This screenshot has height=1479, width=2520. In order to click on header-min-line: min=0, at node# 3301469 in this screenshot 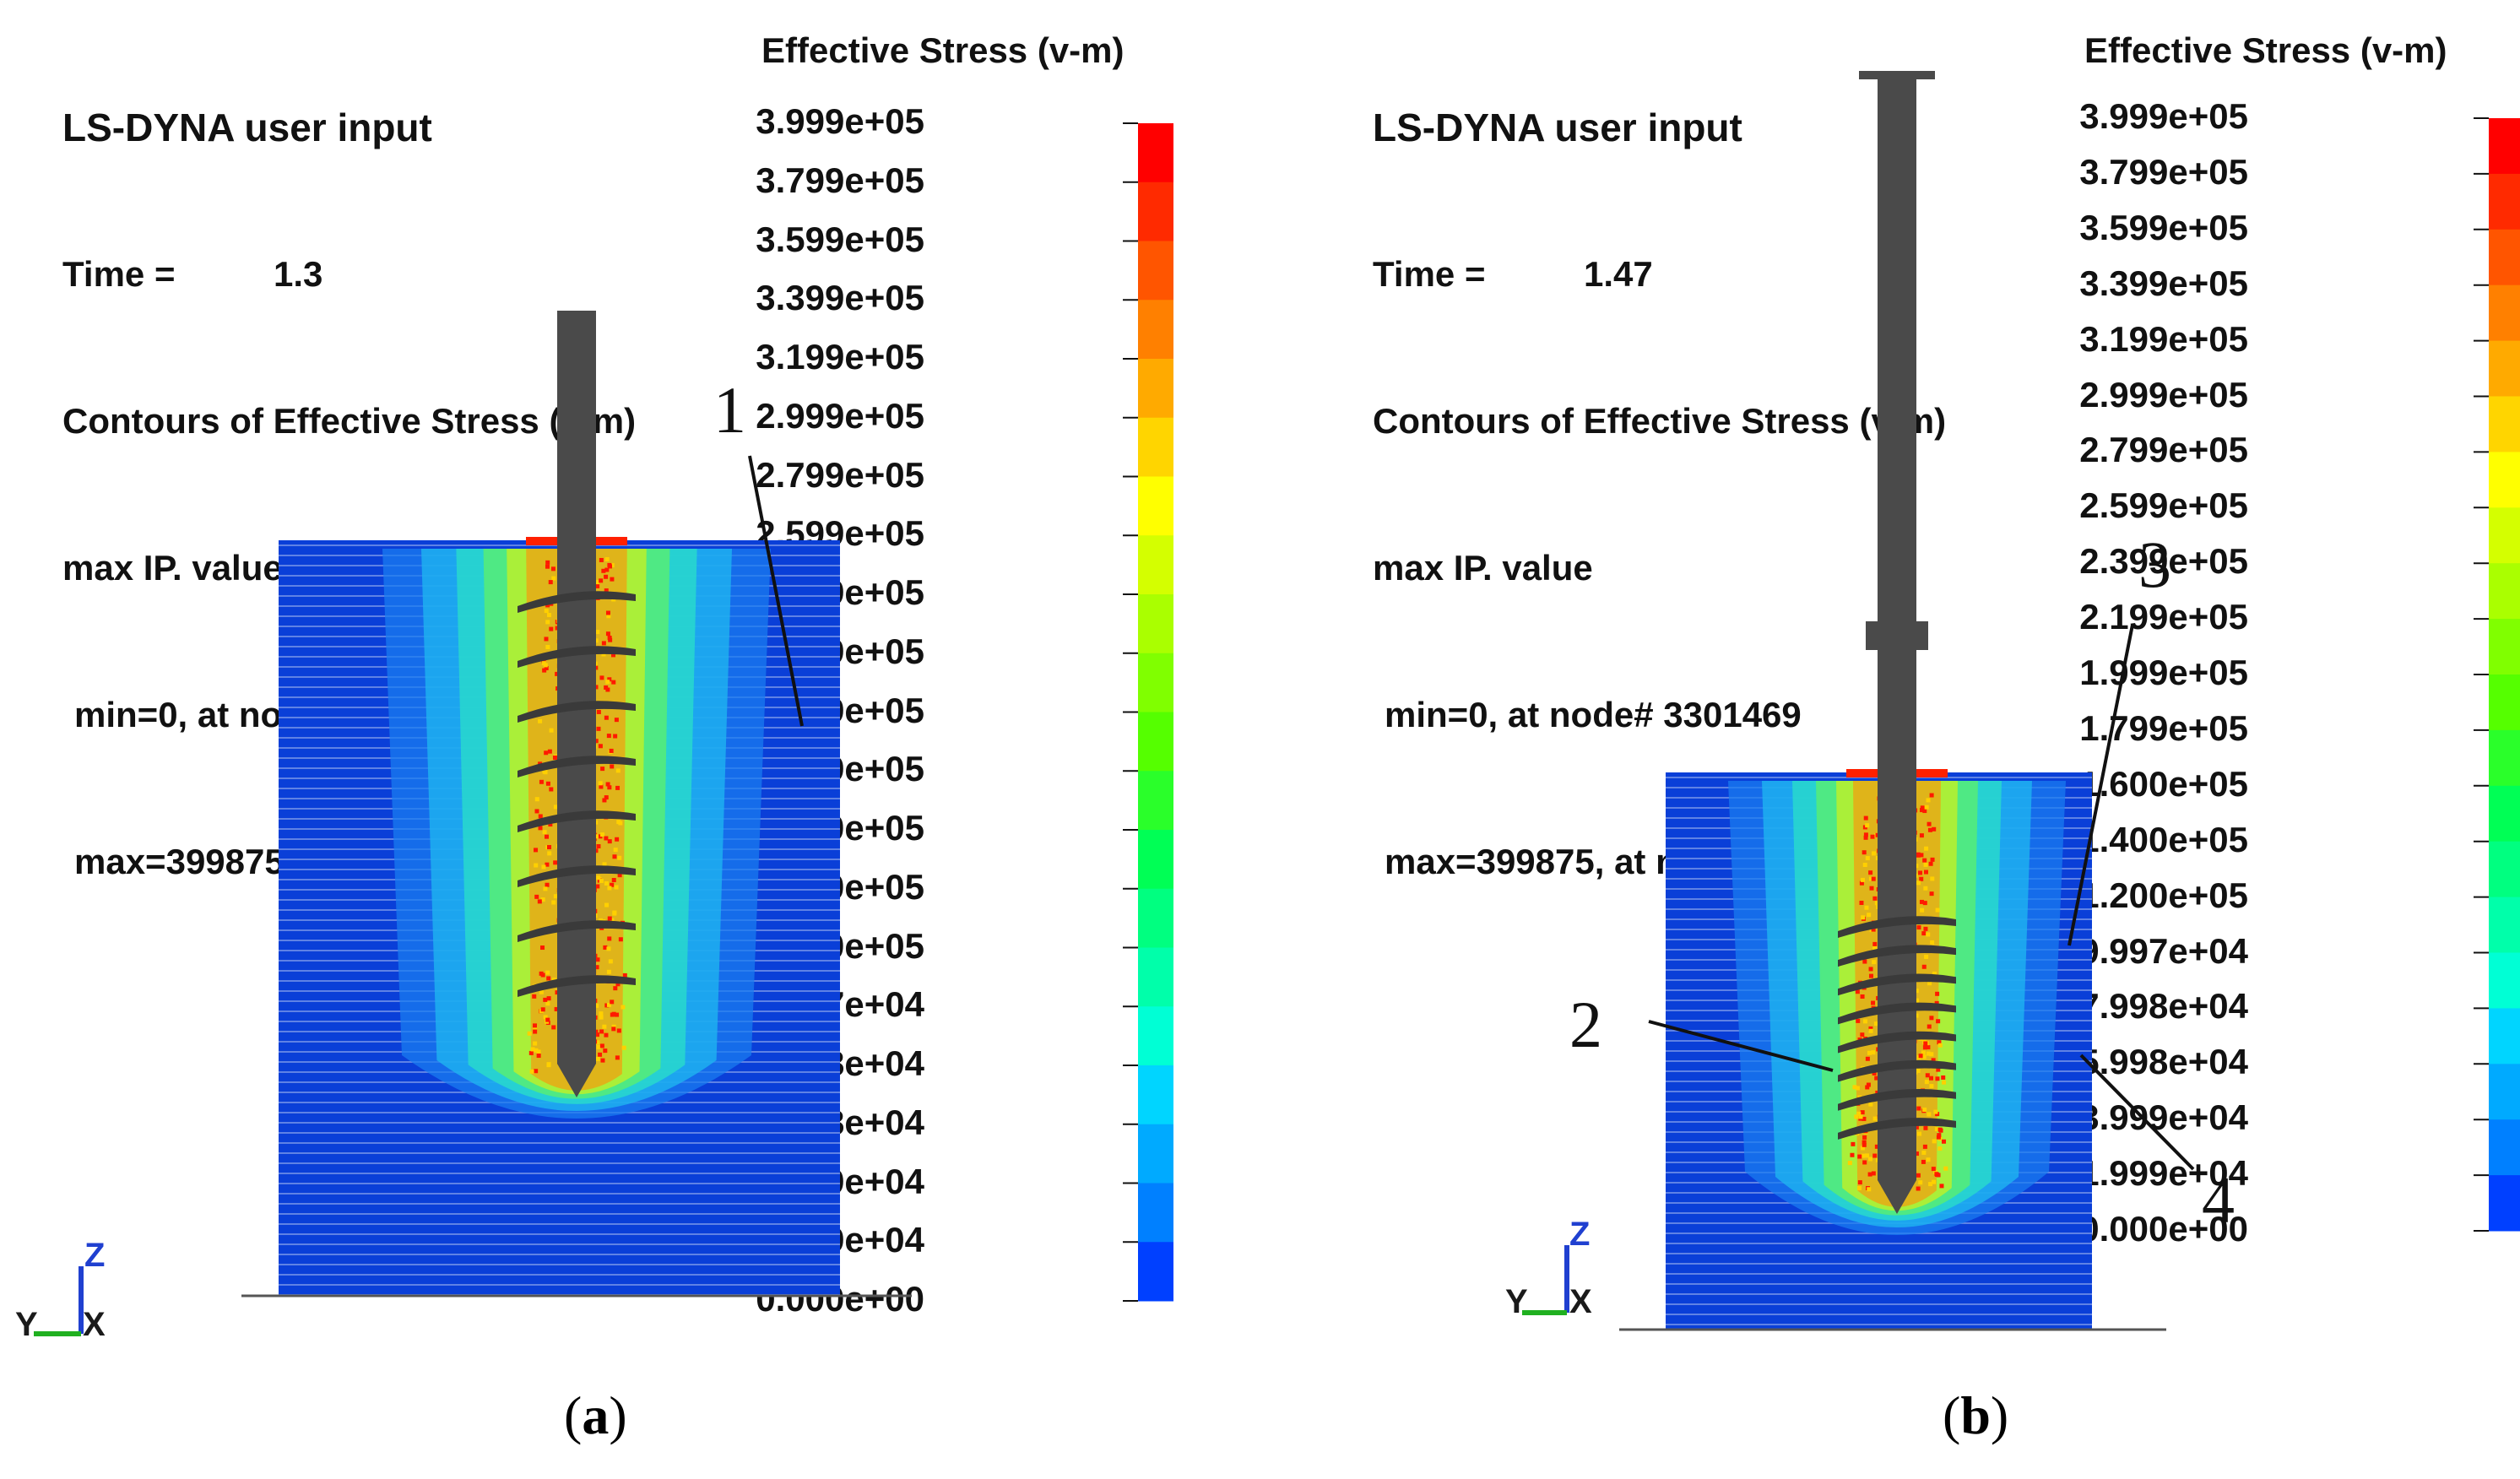, I will do `click(1593, 714)`.